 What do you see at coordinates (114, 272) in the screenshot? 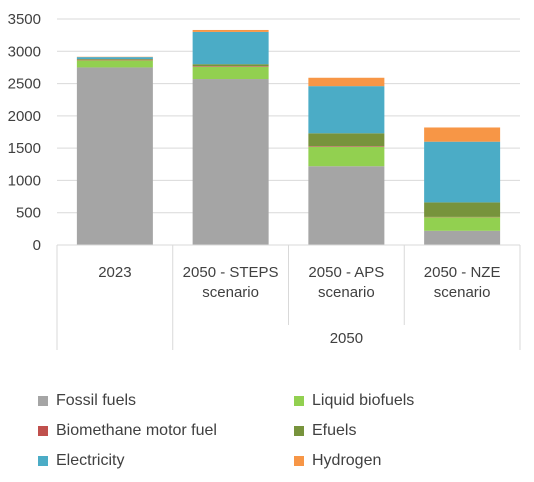
I see `x-category-label: 2023` at bounding box center [114, 272].